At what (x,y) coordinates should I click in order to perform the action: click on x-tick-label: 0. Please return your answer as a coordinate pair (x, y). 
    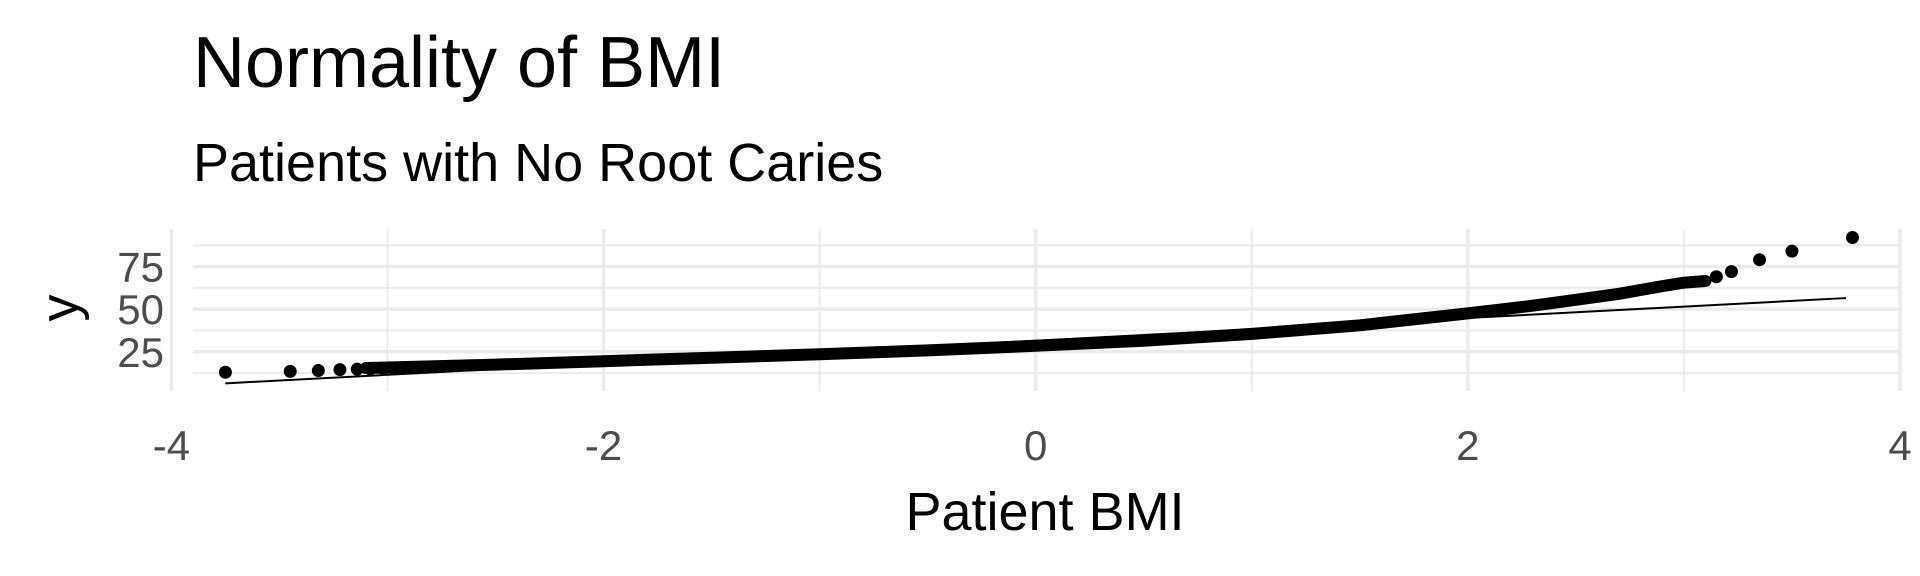
    Looking at the image, I should click on (1035, 445).